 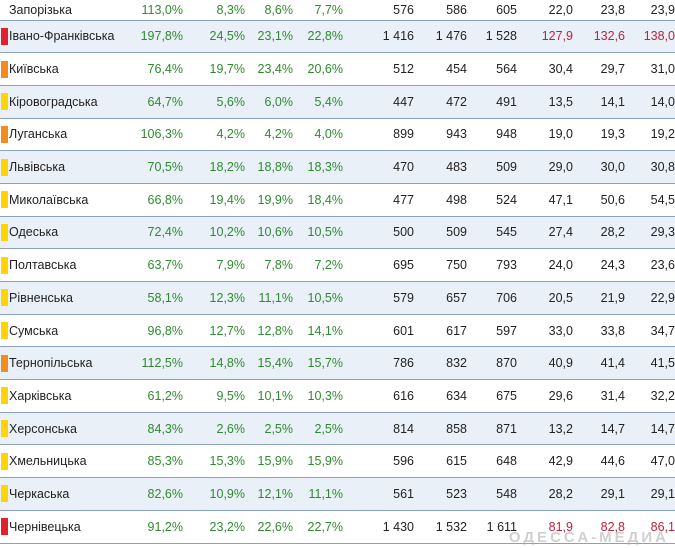 What do you see at coordinates (440, 298) in the screenshot?
I see `value-cell: 657` at bounding box center [440, 298].